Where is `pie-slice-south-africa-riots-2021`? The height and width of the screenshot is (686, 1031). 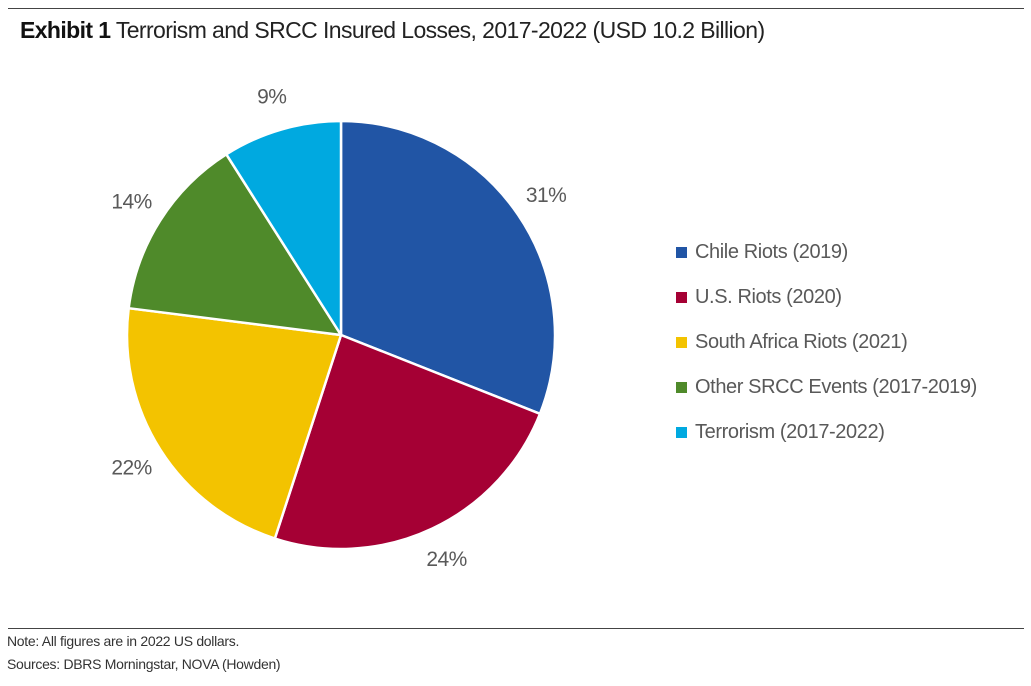
pie-slice-south-africa-riots-2021 is located at coordinates (234, 423).